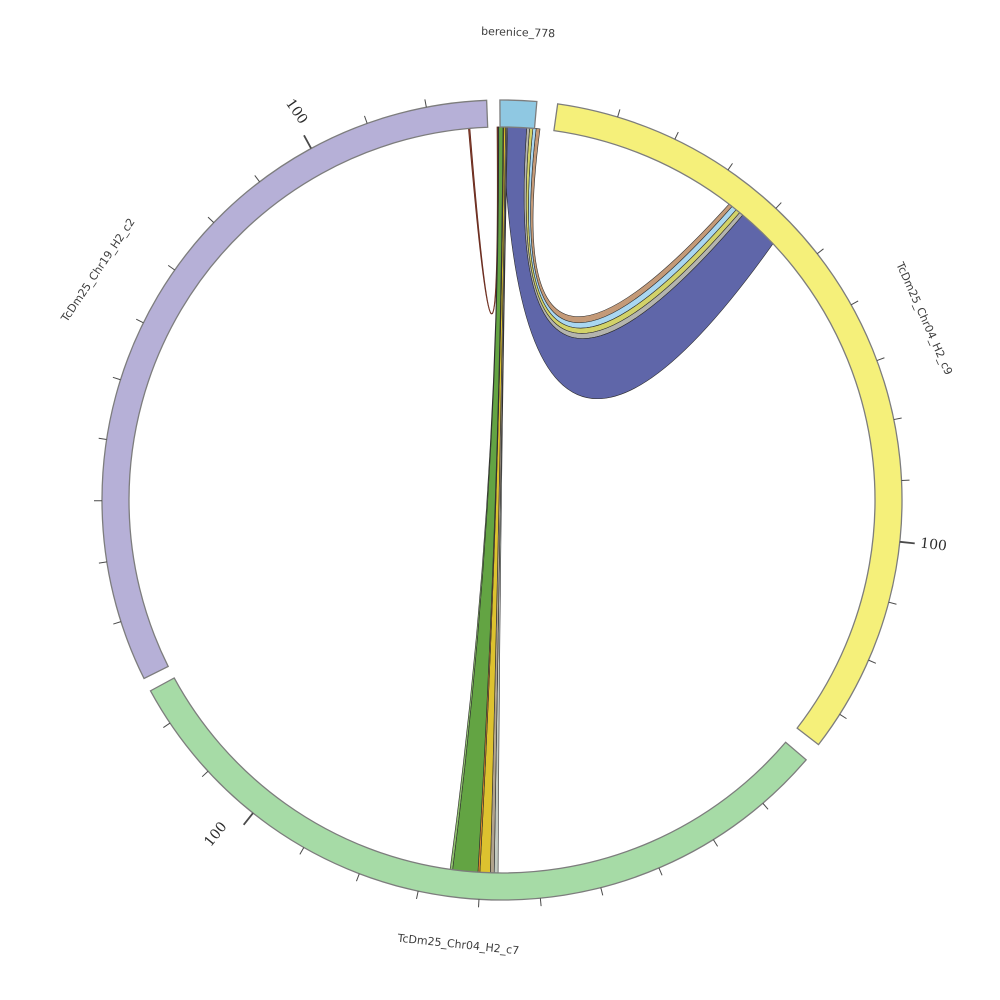 The height and width of the screenshot is (1000, 1000). Describe the element at coordinates (296, 111) in the screenshot. I see `tick-label-TcDm25_Chr19_H2_c2: 100` at that location.